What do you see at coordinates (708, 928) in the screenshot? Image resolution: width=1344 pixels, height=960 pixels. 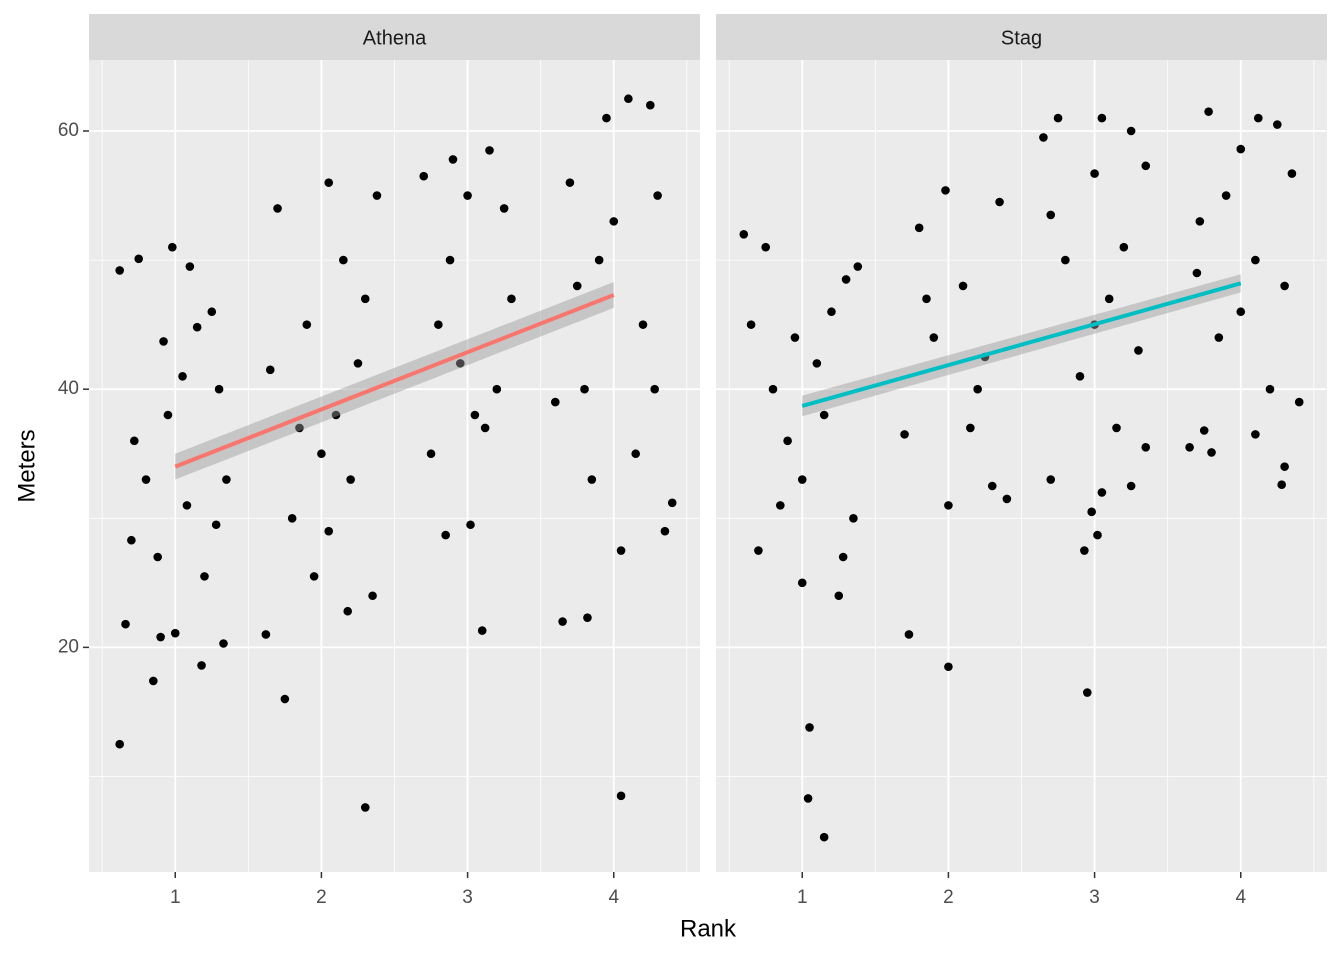 I see `x-axis-title: Rank` at bounding box center [708, 928].